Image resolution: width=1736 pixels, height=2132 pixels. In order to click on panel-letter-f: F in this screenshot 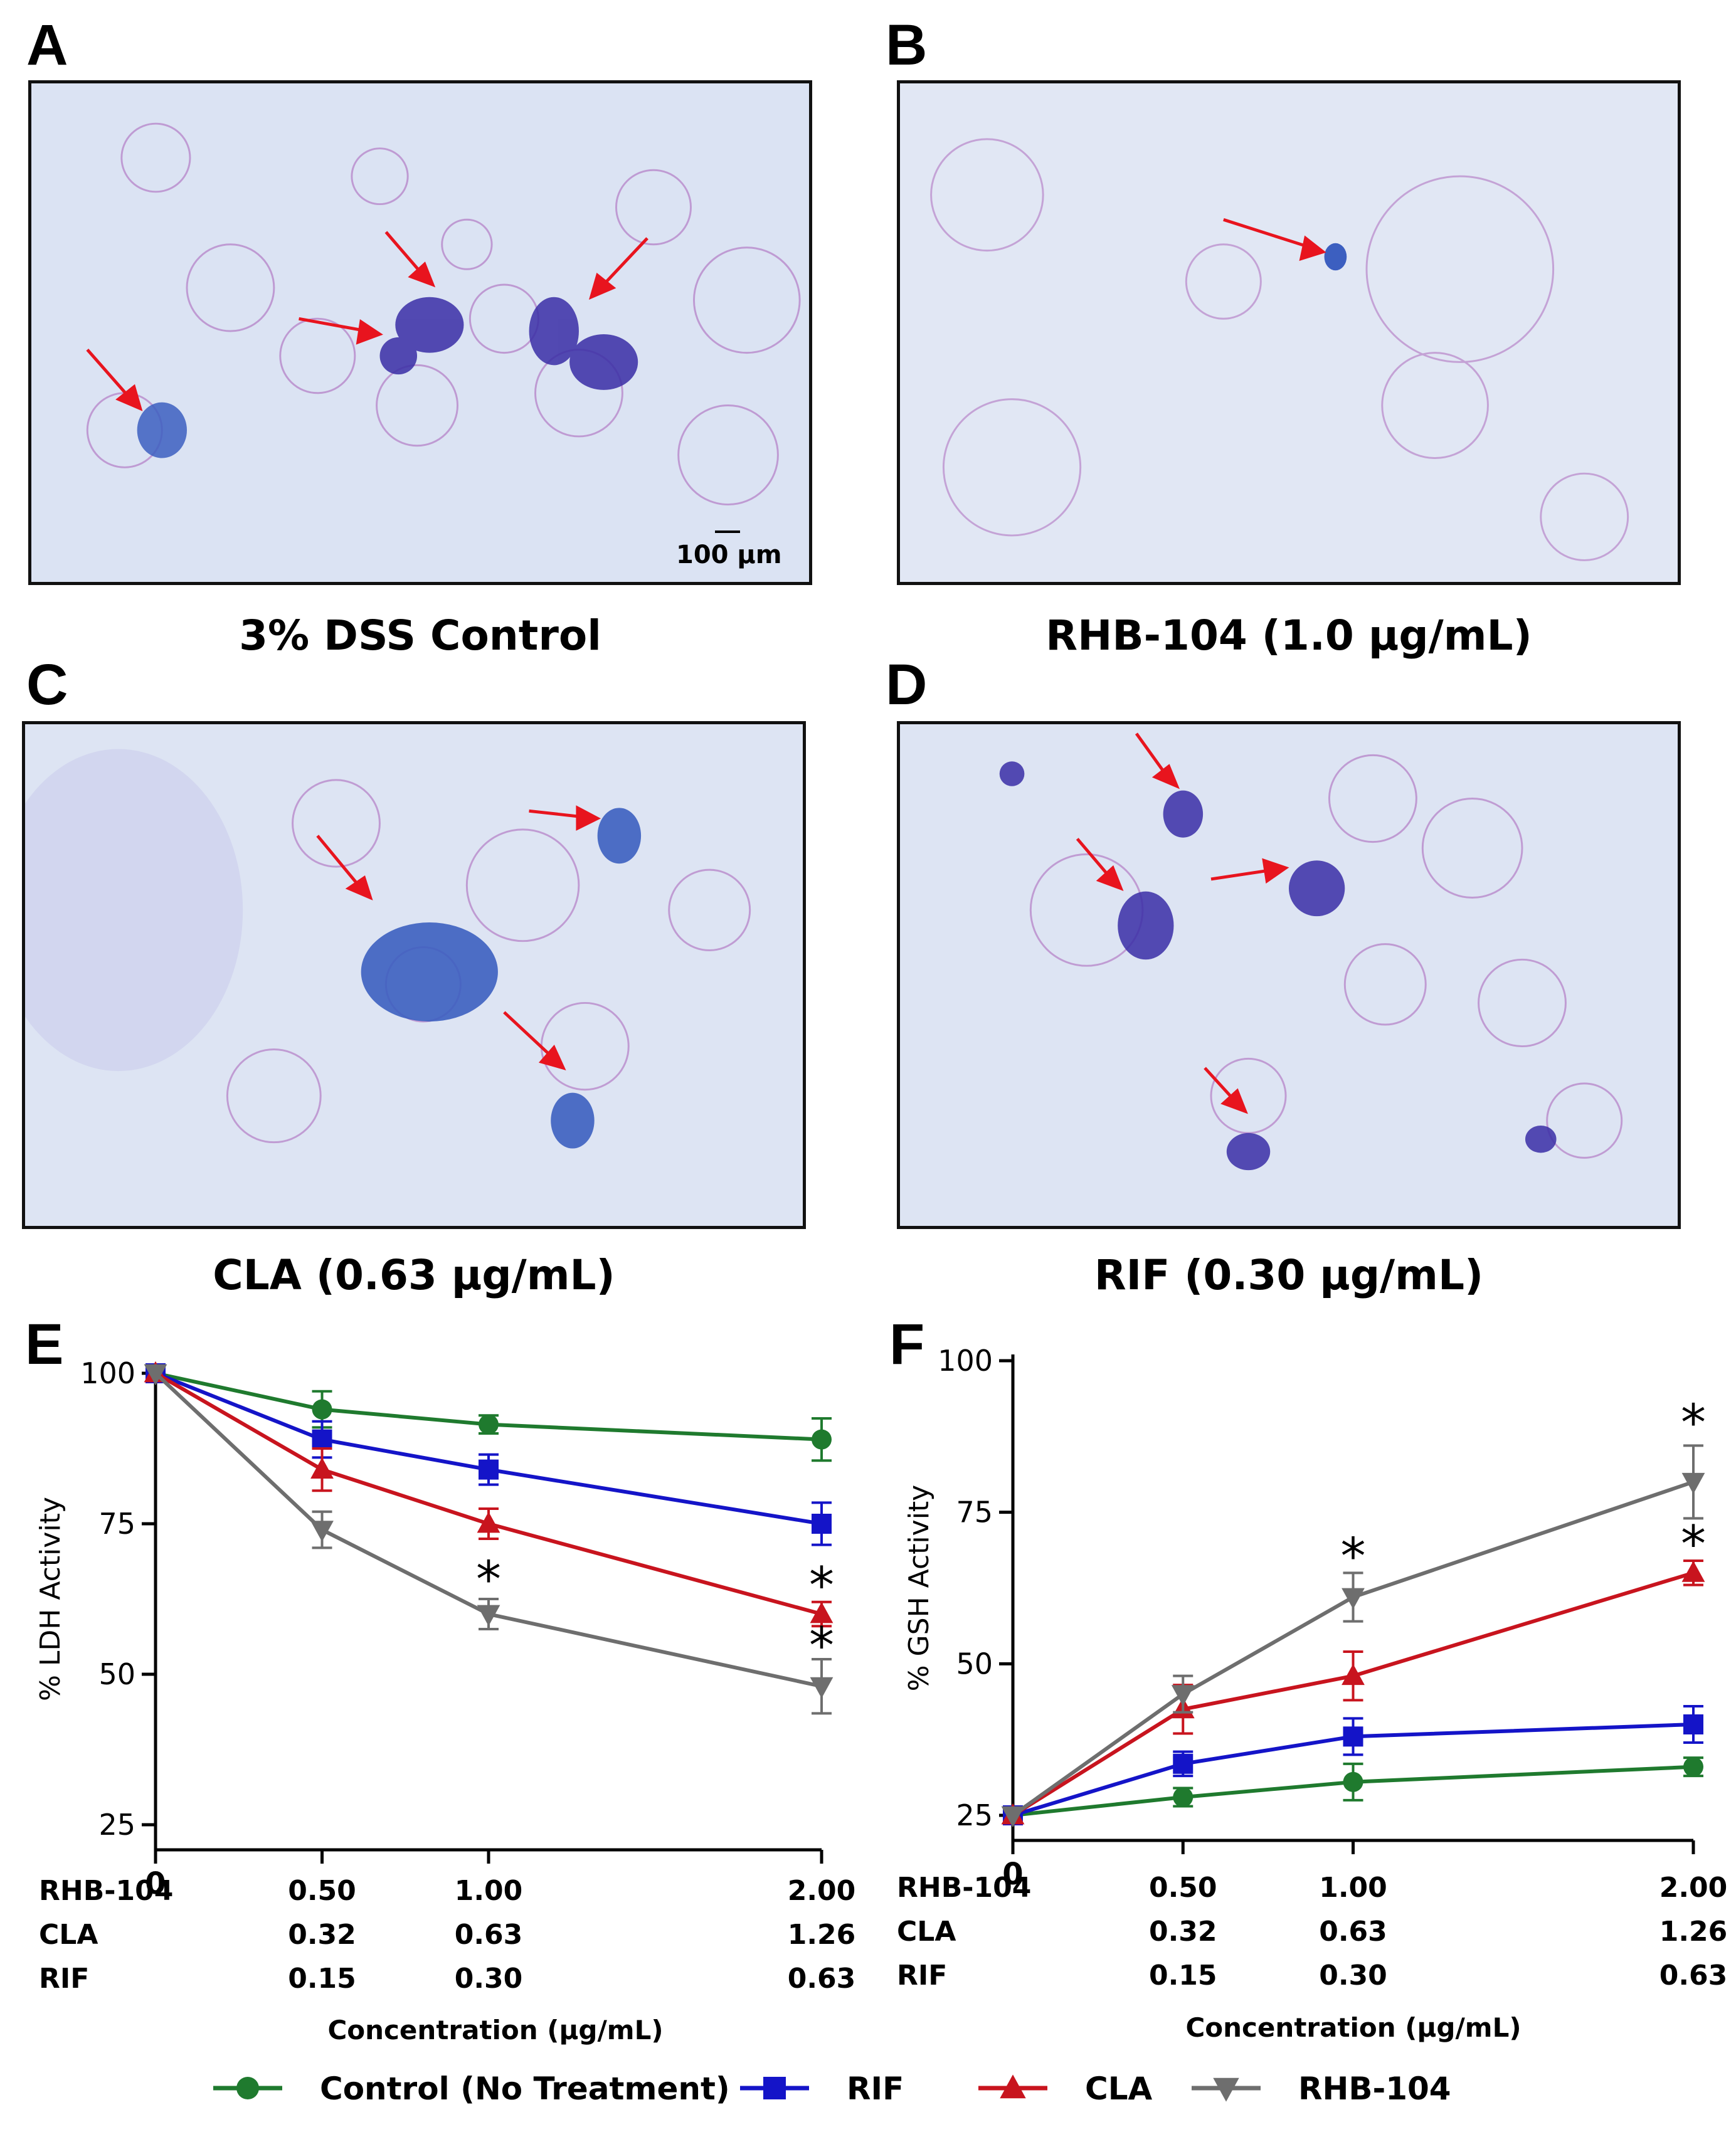, I will do `click(906, 1344)`.